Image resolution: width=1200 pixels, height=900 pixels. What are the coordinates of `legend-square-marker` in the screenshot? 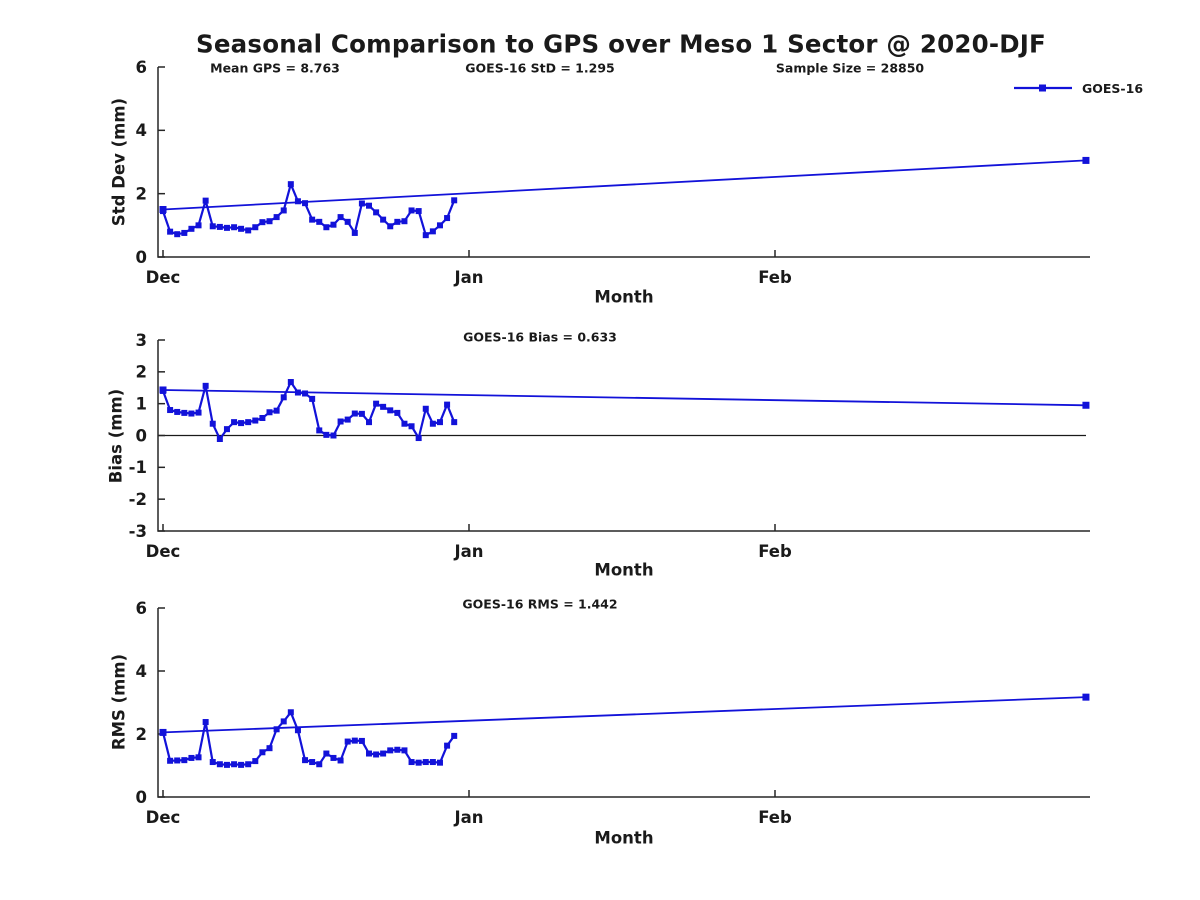 It's located at (1042, 88).